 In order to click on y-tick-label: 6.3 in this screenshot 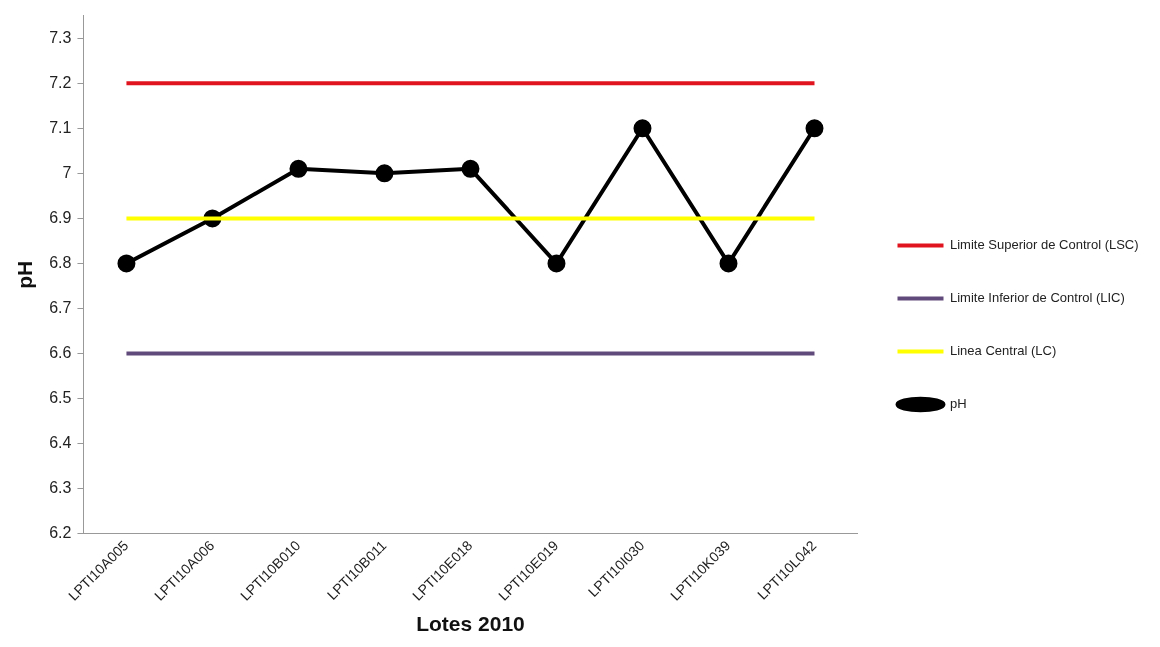, I will do `click(60, 488)`.